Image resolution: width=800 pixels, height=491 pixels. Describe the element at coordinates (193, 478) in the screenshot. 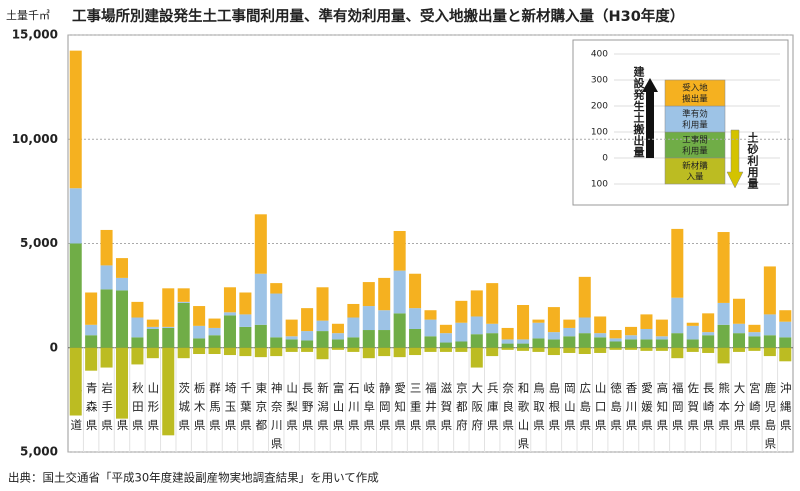

I see `source-note: 出典：国土交通省「平成30年度建設副産物実地調査結果」を用いて作成` at that location.